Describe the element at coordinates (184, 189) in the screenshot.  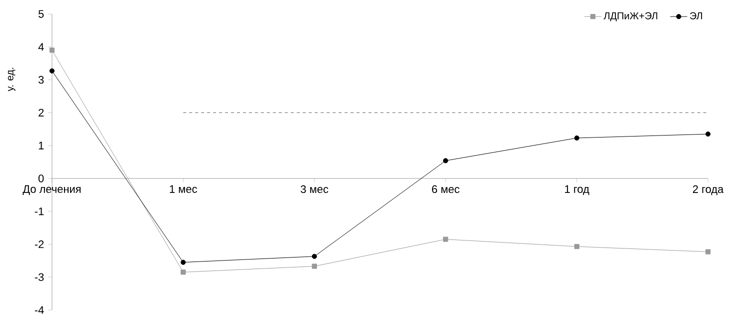
I see `x-tick-label: 1 мес` at that location.